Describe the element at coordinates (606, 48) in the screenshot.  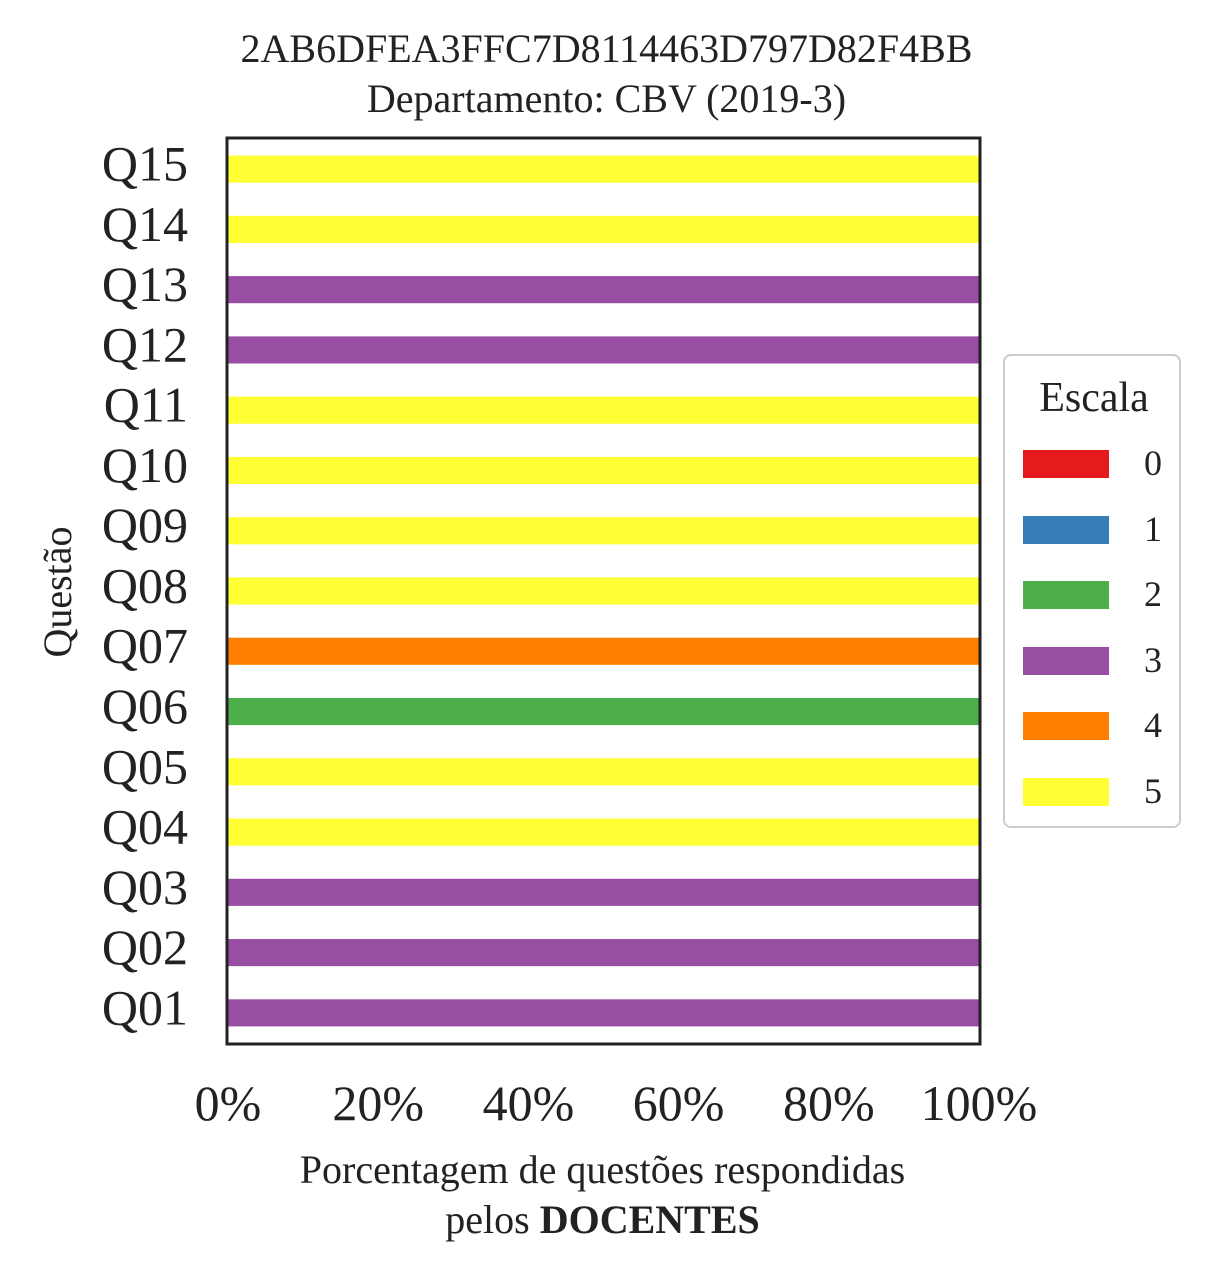
I see `chart-title-line-1: 2AB6DFEA3FFC7D8114463D797D82F4BB` at that location.